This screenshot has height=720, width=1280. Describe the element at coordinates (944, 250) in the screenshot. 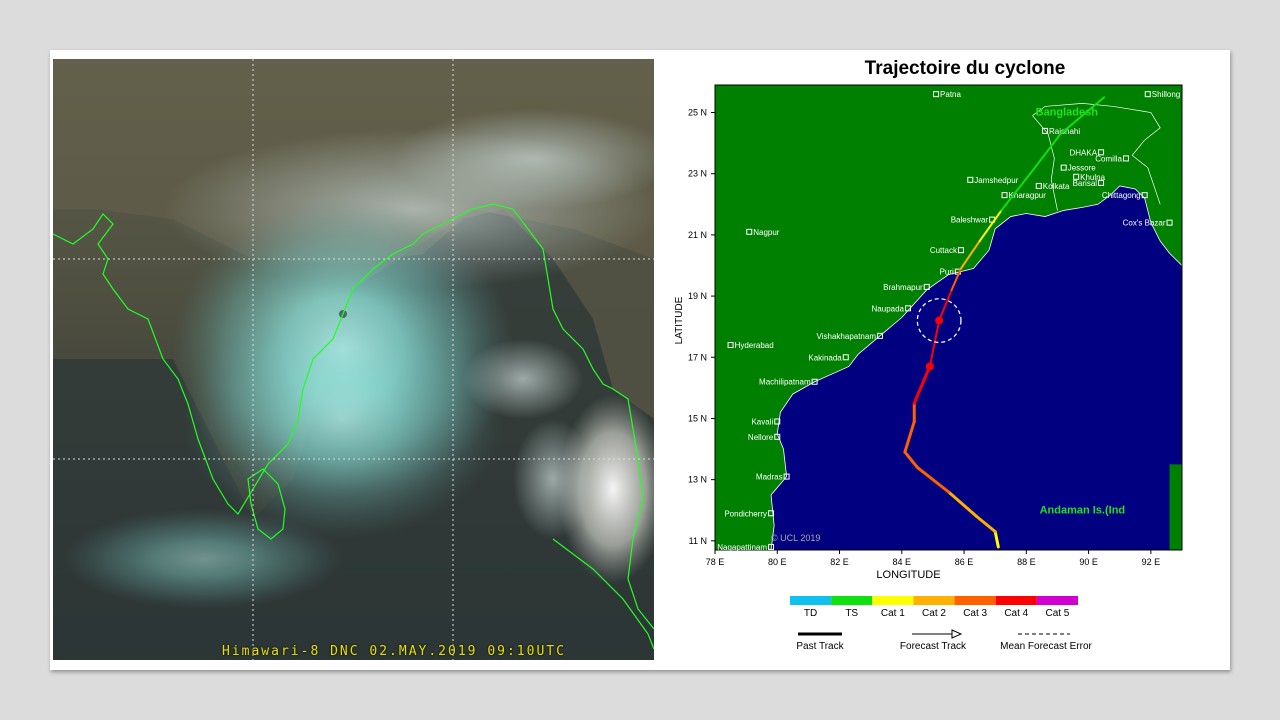

I see `city-label: Cuttack` at that location.